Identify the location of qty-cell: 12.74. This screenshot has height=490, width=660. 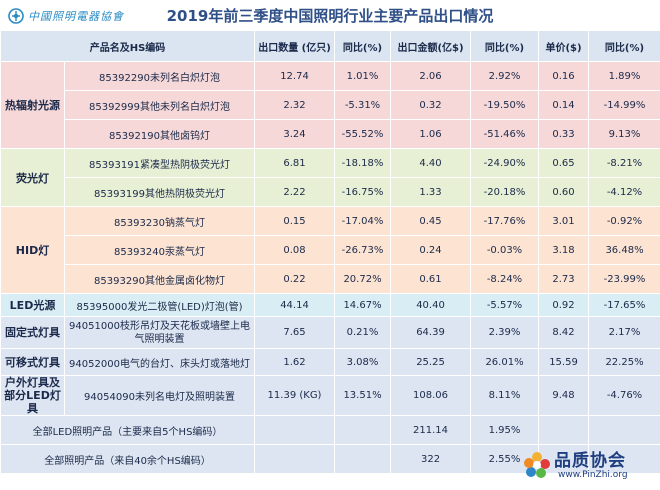
(295, 76).